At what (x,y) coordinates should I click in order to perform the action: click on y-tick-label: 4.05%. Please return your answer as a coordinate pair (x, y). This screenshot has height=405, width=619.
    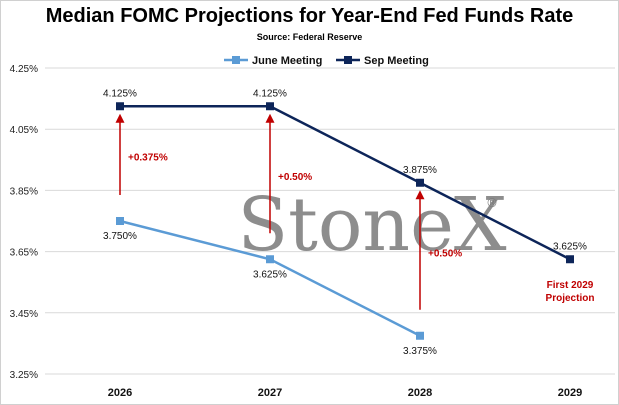
    Looking at the image, I should click on (24, 130).